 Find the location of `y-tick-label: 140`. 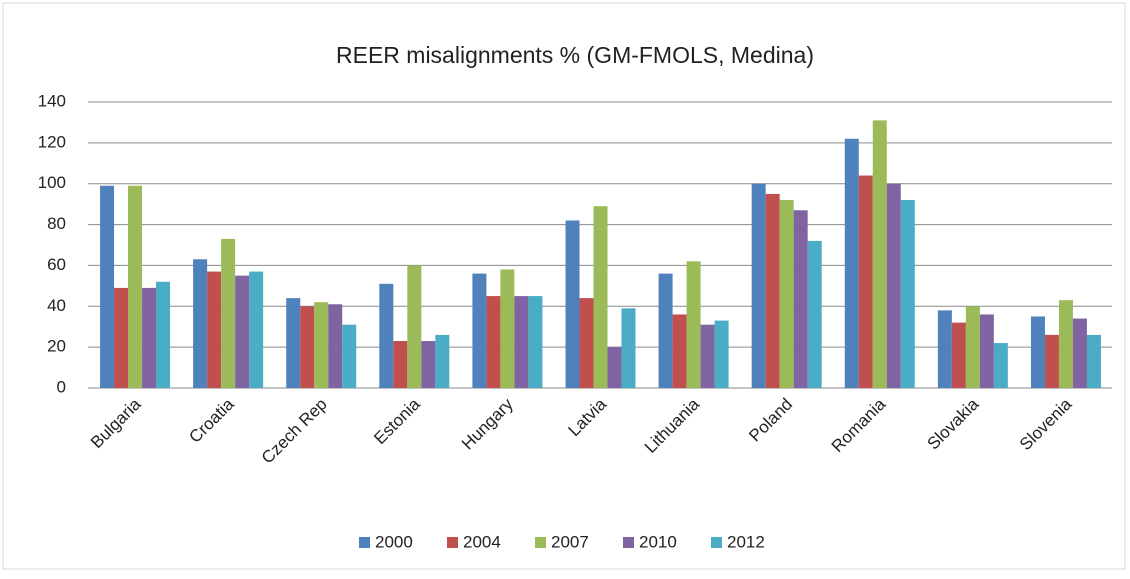

y-tick-label: 140 is located at coordinates (52, 100).